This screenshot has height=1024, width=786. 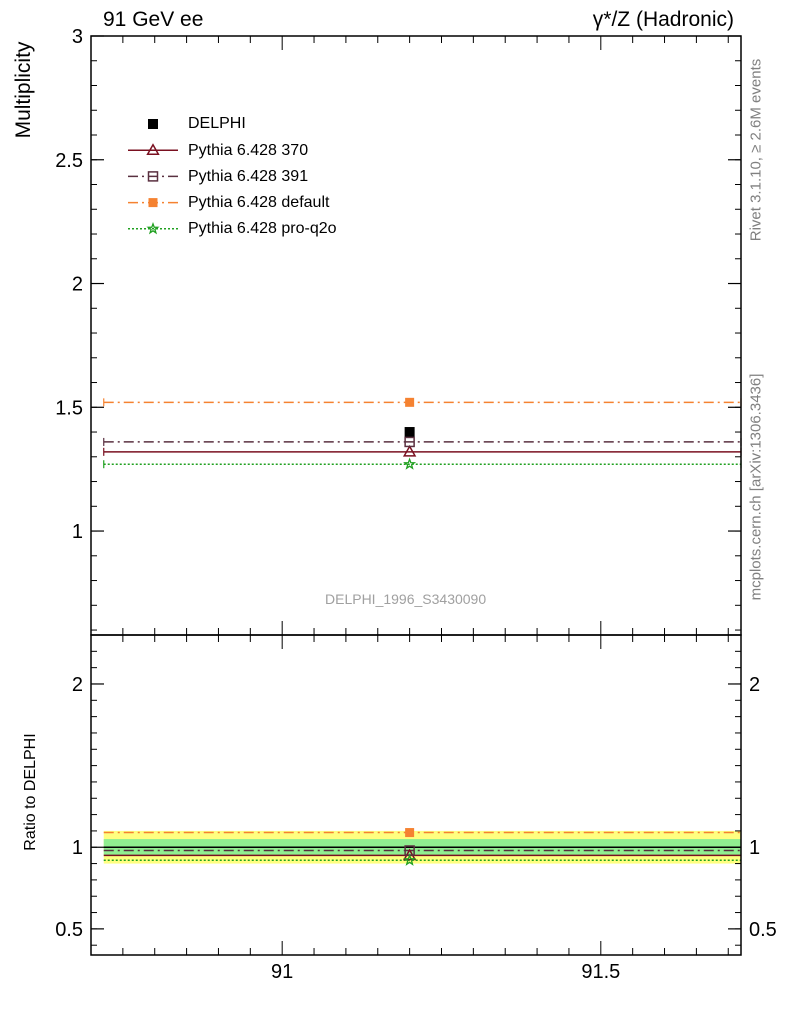 I want to click on marker-delphi, so click(x=409, y=432).